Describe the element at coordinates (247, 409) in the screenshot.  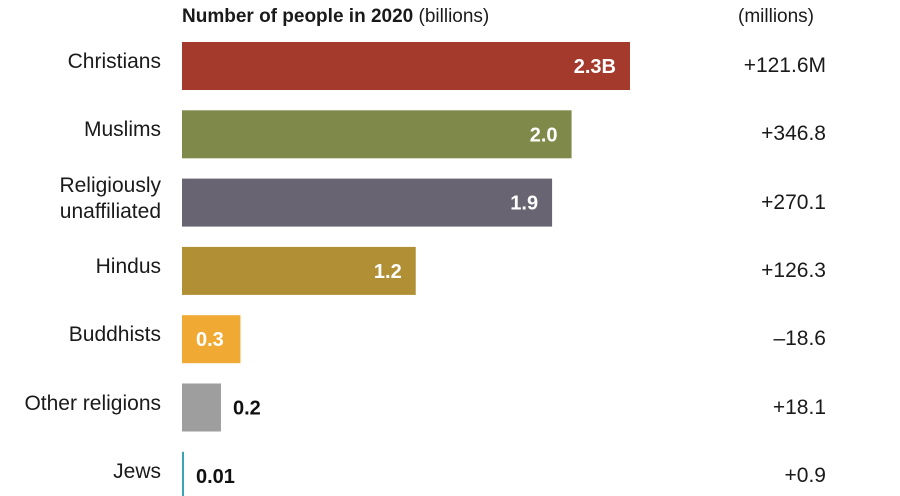
I see `bar-value-label-5: 0.2` at that location.